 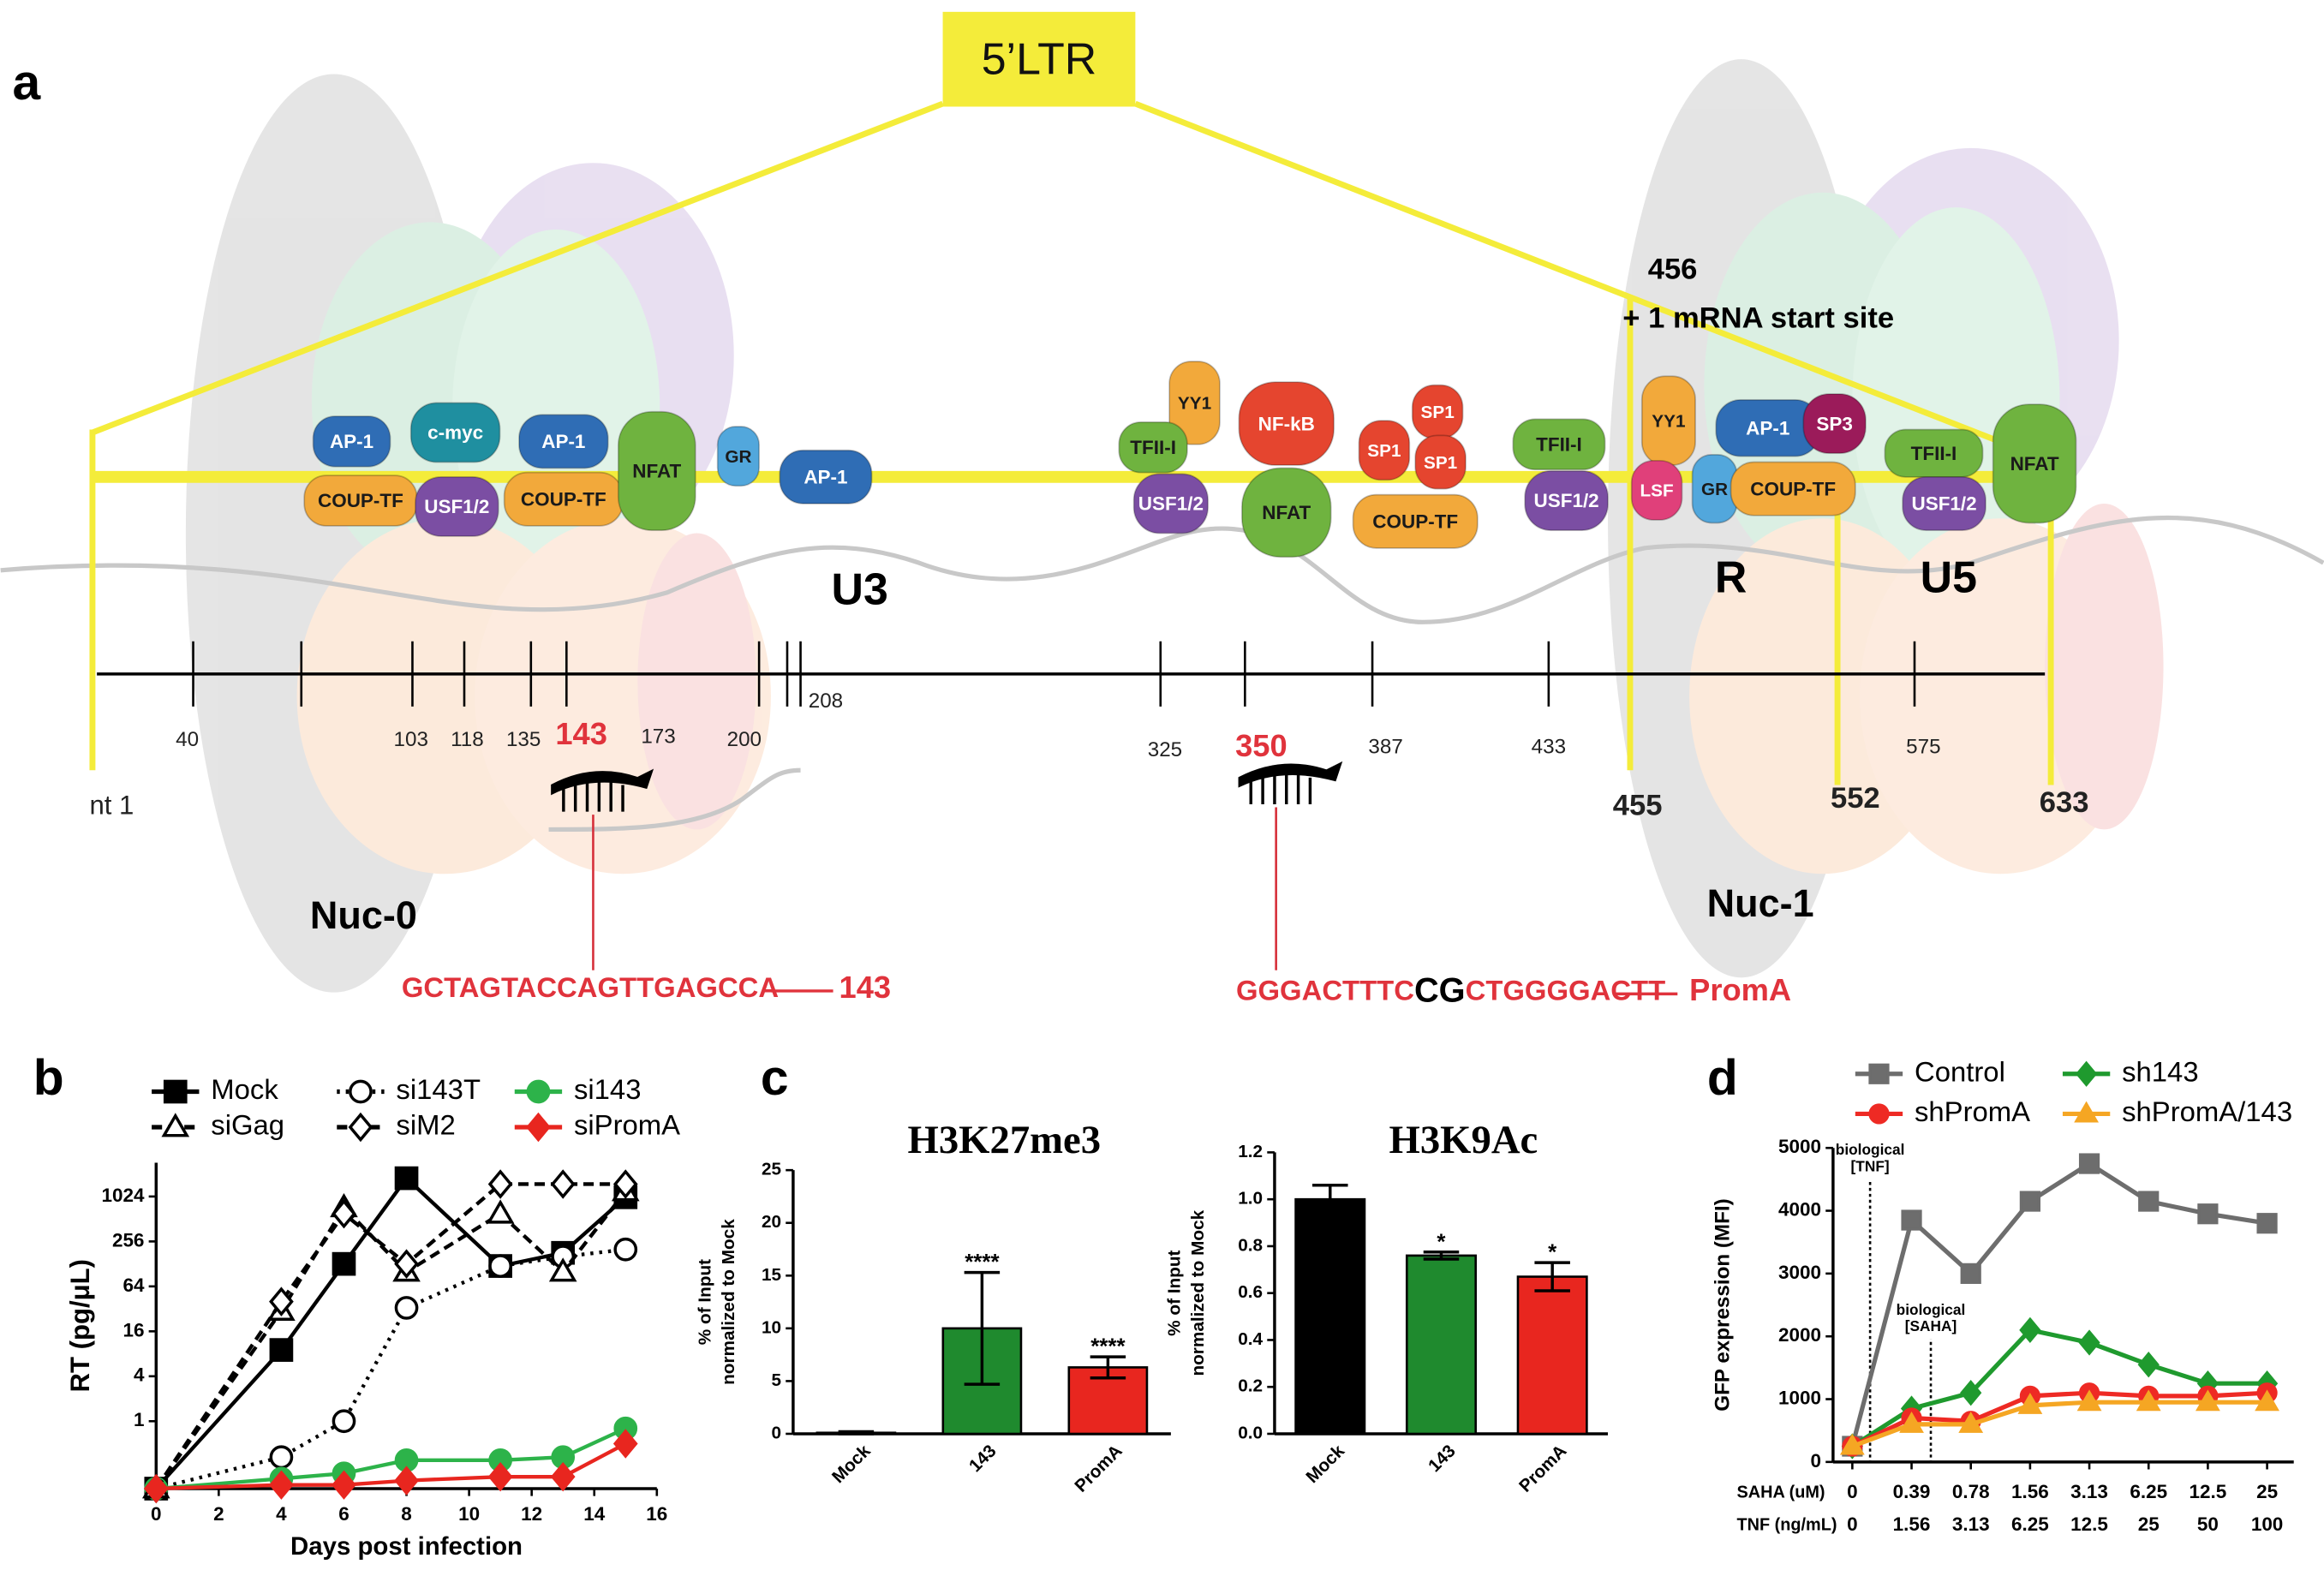 What do you see at coordinates (2104, 666) in the screenshot?
I see `nucleosome-shape` at bounding box center [2104, 666].